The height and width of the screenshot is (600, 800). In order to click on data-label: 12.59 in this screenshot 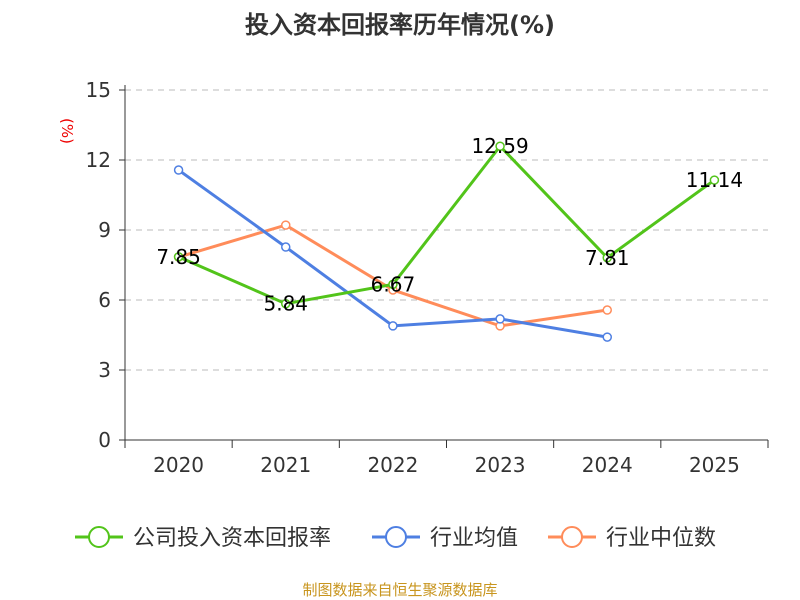, I will do `click(499, 146)`.